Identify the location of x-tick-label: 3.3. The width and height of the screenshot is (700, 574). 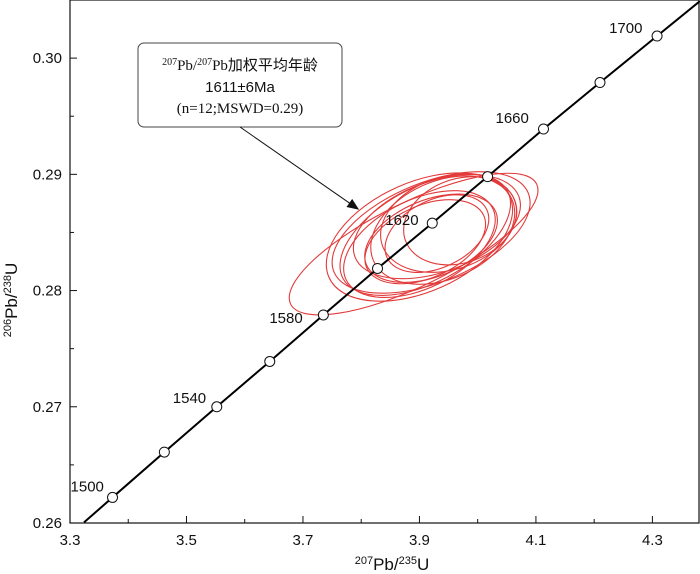
(70, 540).